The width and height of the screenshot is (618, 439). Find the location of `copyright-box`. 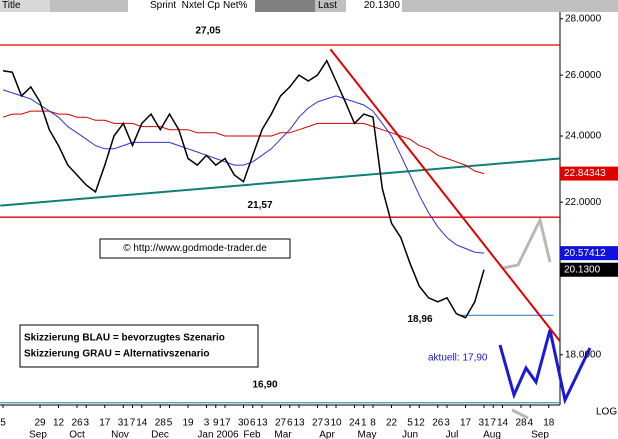

copyright-box is located at coordinates (195, 248).